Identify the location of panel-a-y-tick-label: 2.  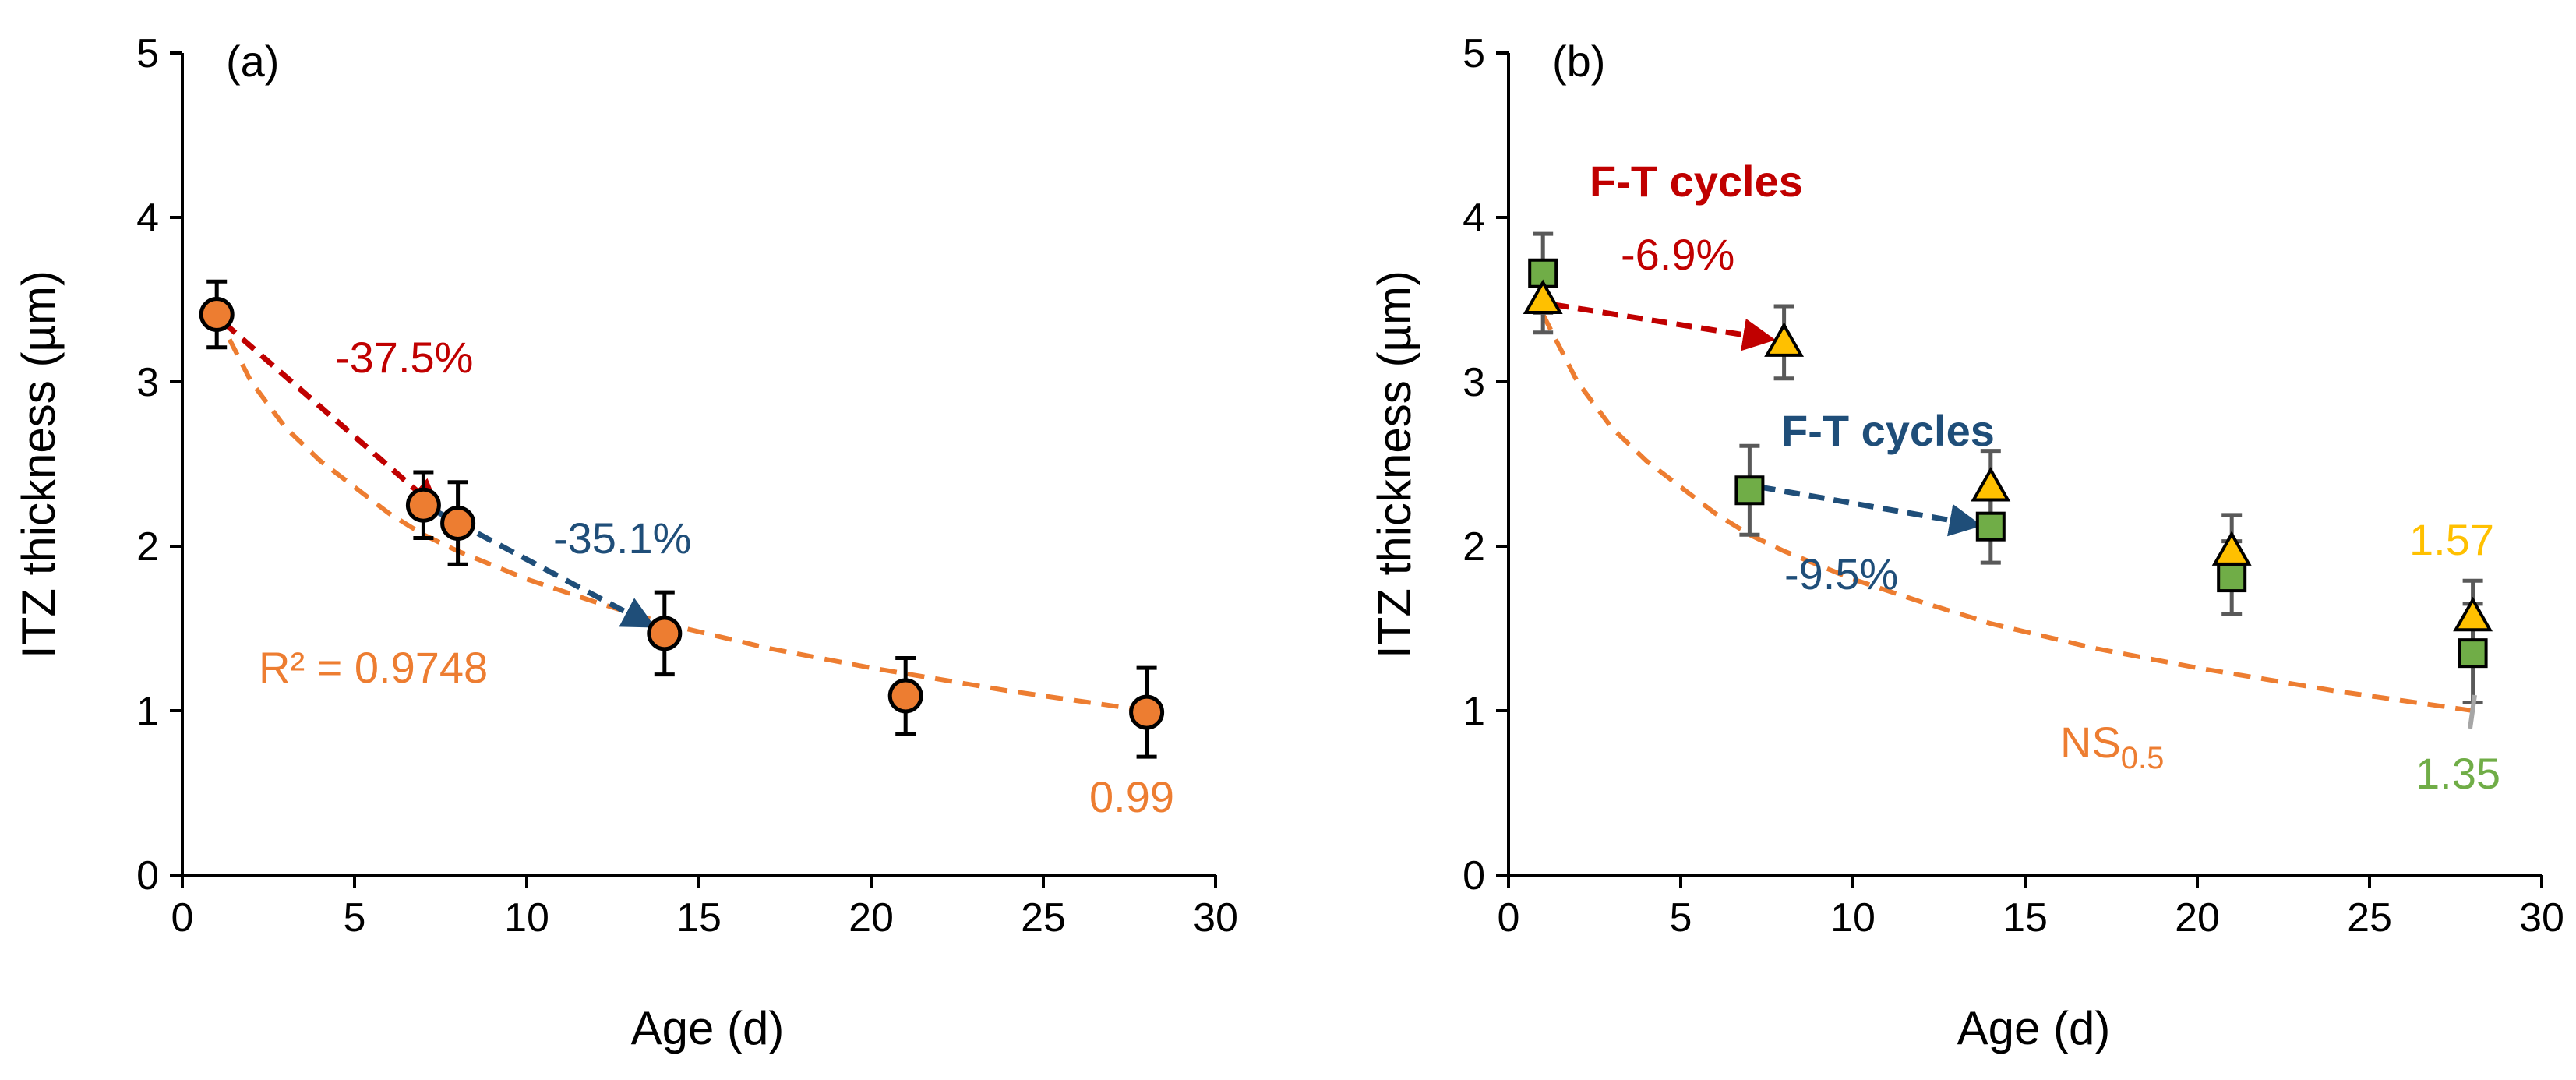
(147, 547).